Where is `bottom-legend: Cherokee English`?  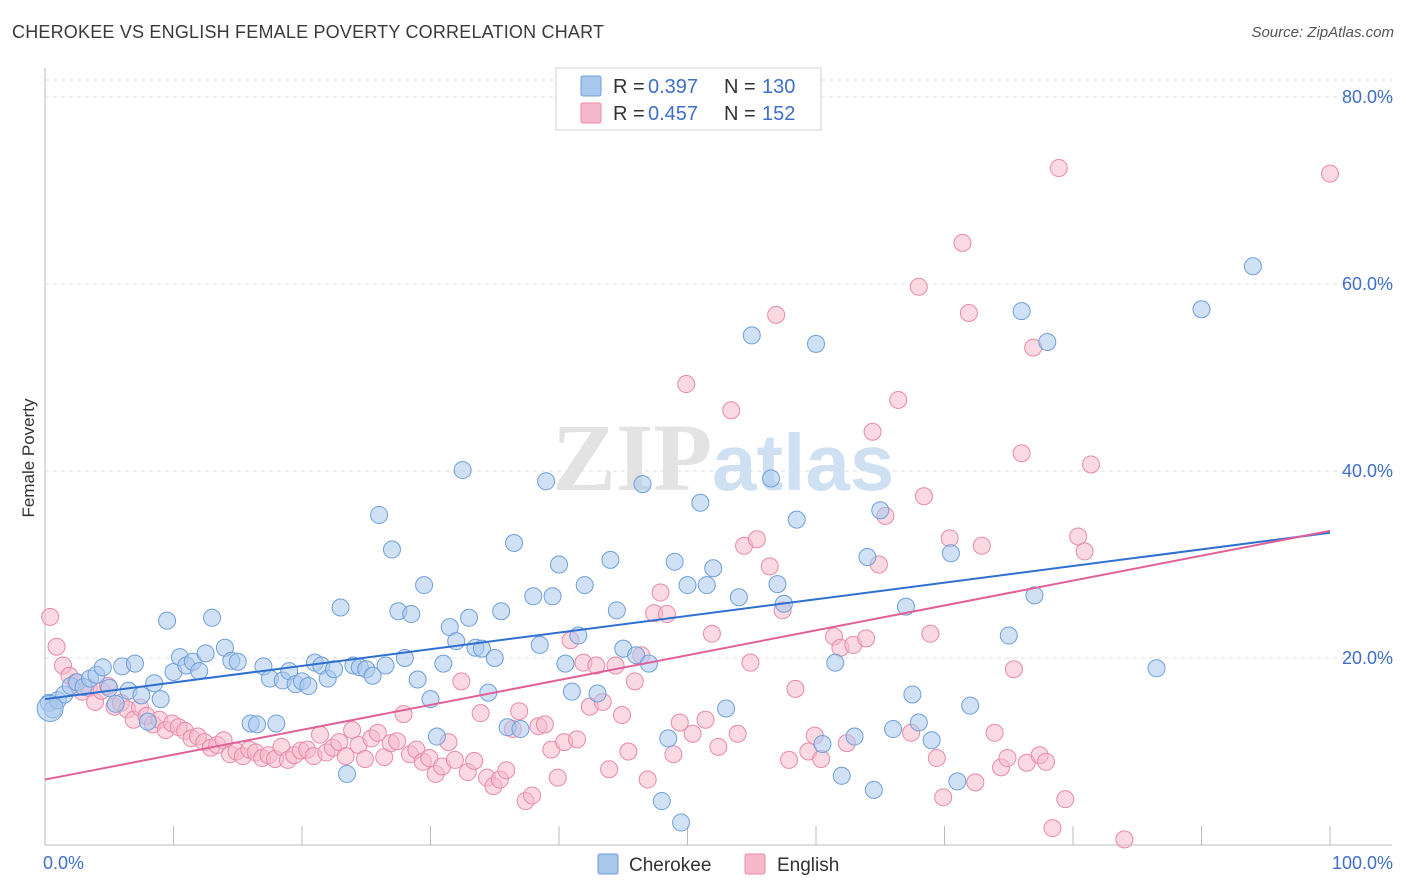
bottom-legend: Cherokee English is located at coordinates (718, 864).